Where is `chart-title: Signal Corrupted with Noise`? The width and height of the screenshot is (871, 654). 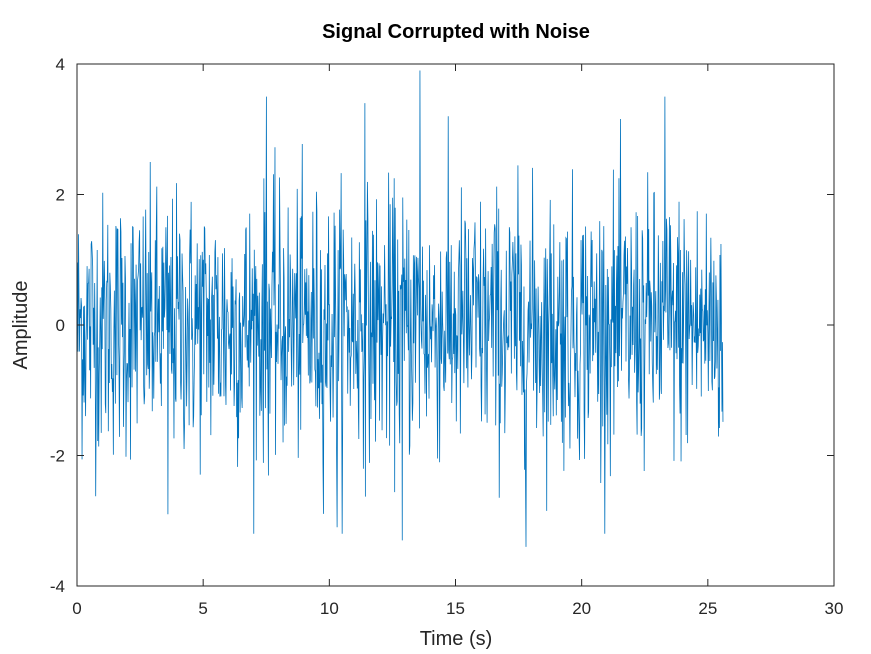
chart-title: Signal Corrupted with Noise is located at coordinates (456, 32).